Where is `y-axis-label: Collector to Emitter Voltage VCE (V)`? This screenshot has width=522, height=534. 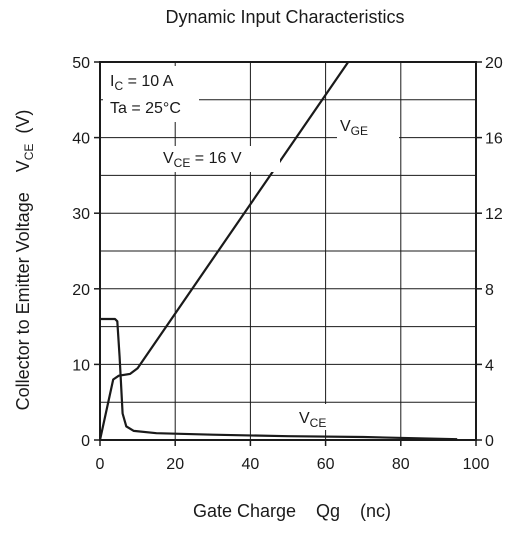
y-axis-label: Collector to Emitter Voltage VCE (V) is located at coordinates (24, 260).